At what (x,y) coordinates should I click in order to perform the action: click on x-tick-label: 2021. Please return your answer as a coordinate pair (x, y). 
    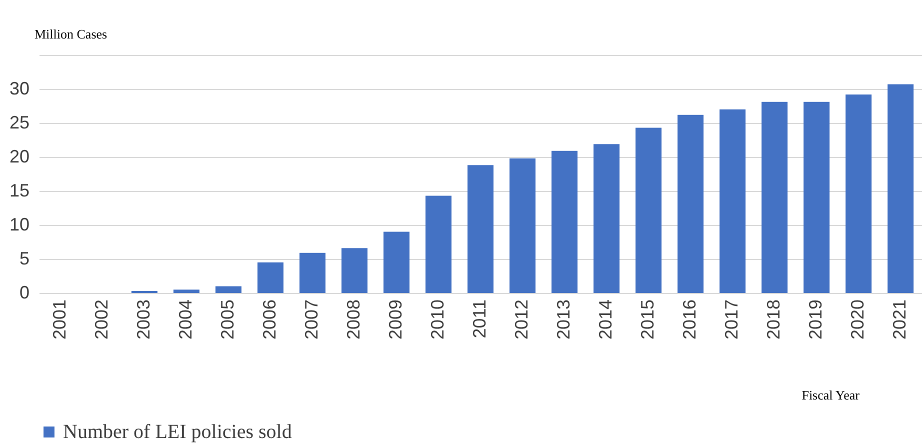
    Looking at the image, I should click on (900, 320).